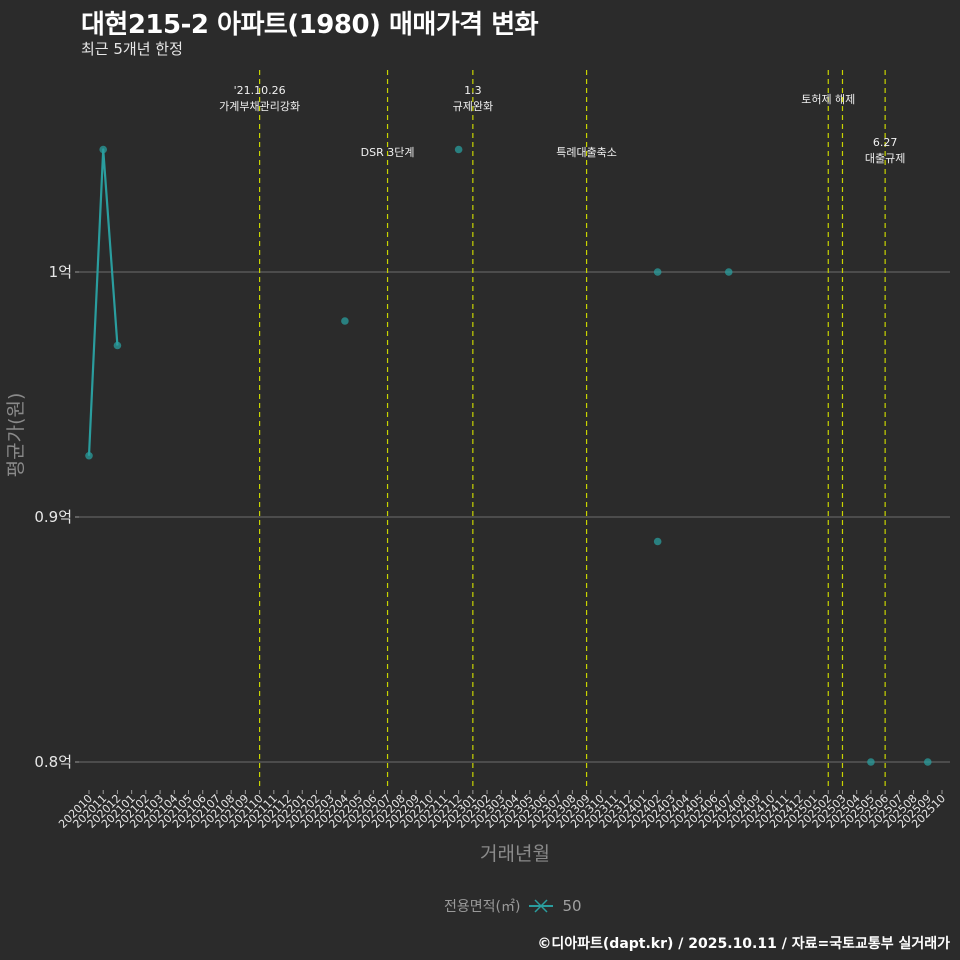 The width and height of the screenshot is (960, 960). I want to click on event-label: '21.10.26, so click(260, 90).